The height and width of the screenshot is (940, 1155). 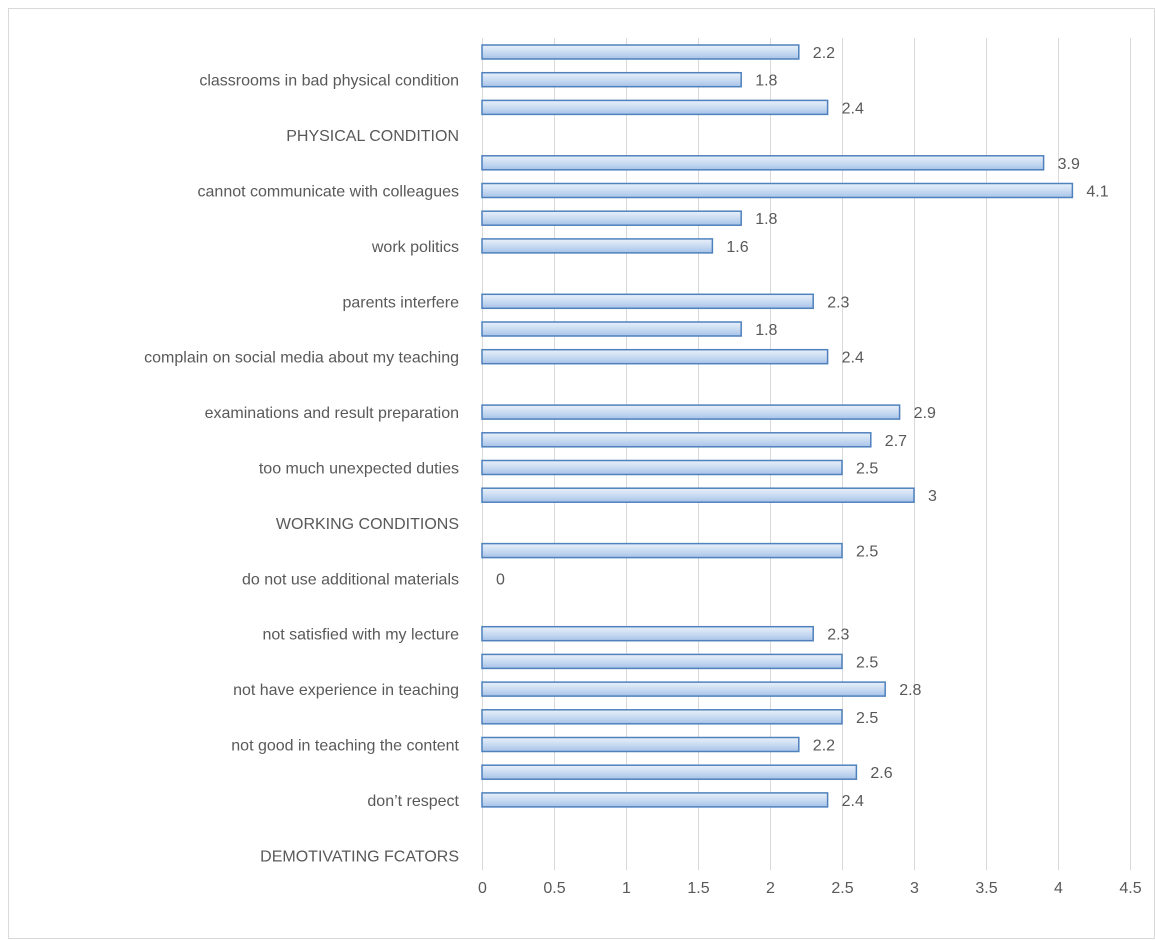 I want to click on category-label: examinations and result preparation, so click(x=332, y=413).